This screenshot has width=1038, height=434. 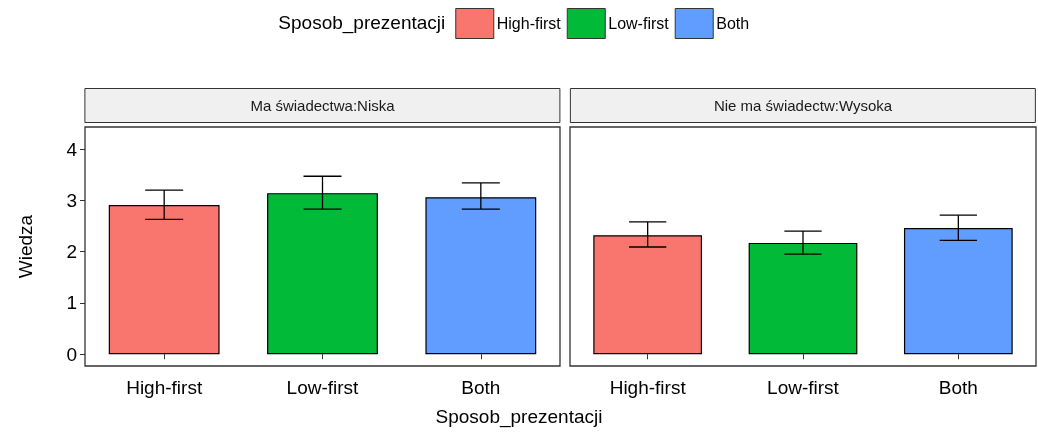 I want to click on y-tick-label: 1, so click(x=71, y=303).